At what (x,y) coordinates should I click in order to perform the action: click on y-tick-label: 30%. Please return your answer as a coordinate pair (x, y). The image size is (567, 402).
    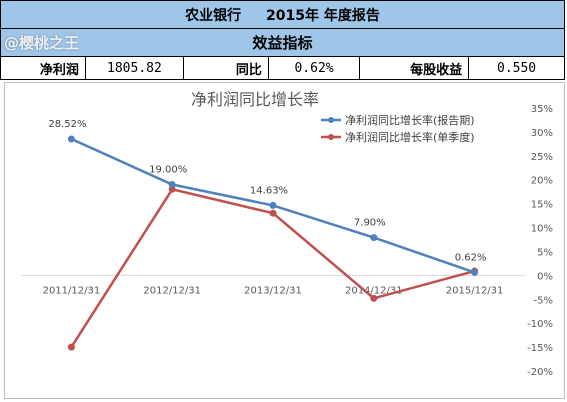
    Looking at the image, I should click on (542, 133).